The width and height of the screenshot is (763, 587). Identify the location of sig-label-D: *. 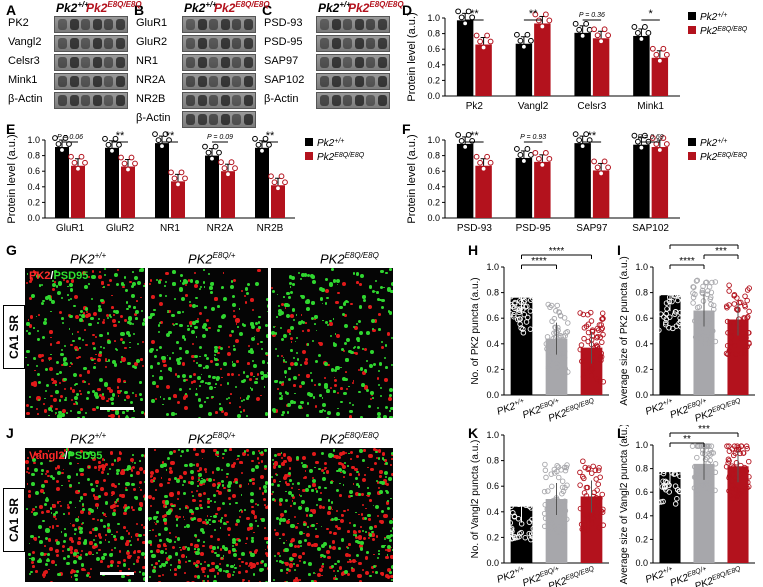
(650, 14).